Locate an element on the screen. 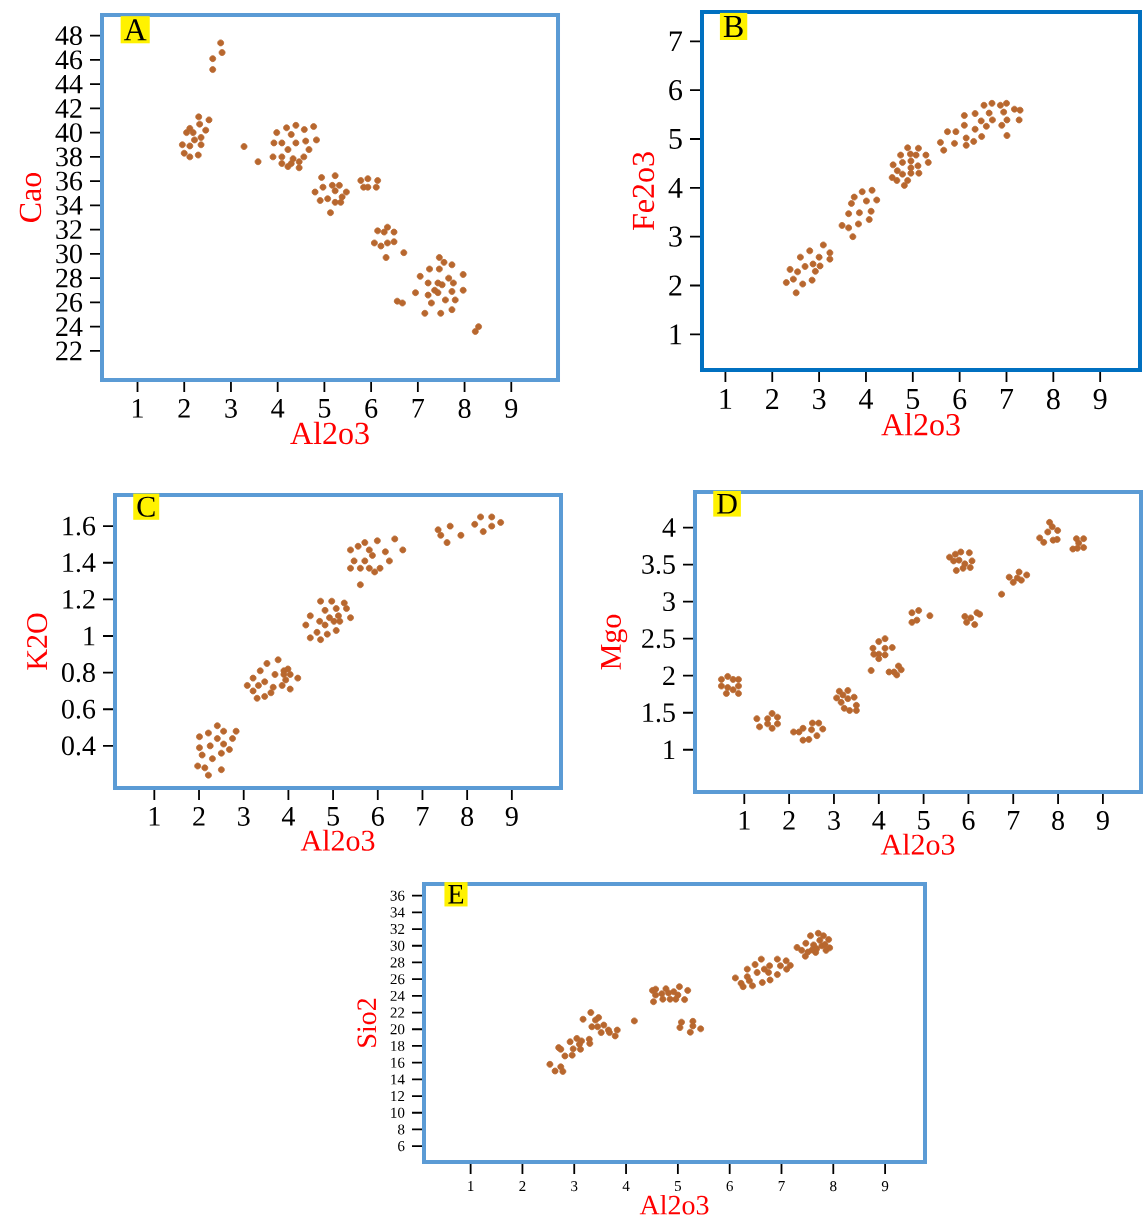 The image size is (1145, 1227). y-tick-label: 3 is located at coordinates (669, 602).